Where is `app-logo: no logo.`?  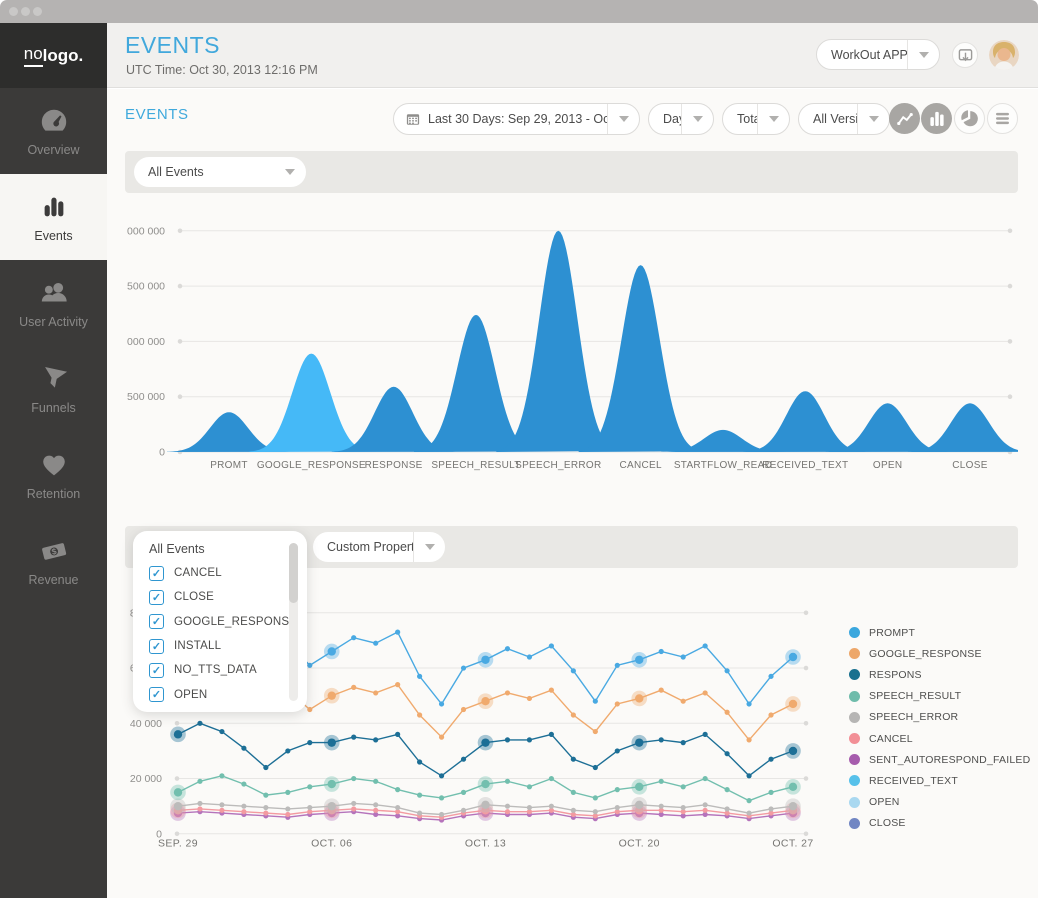
app-logo: no logo. is located at coordinates (53, 55).